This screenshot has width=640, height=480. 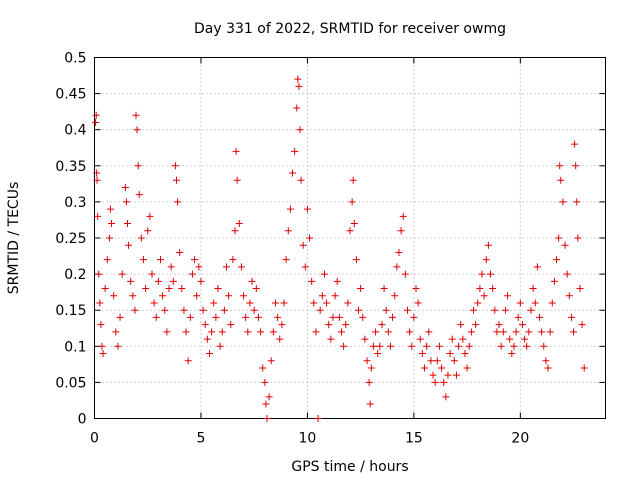 I want to click on y-tick-label: 0.4, so click(x=75, y=131).